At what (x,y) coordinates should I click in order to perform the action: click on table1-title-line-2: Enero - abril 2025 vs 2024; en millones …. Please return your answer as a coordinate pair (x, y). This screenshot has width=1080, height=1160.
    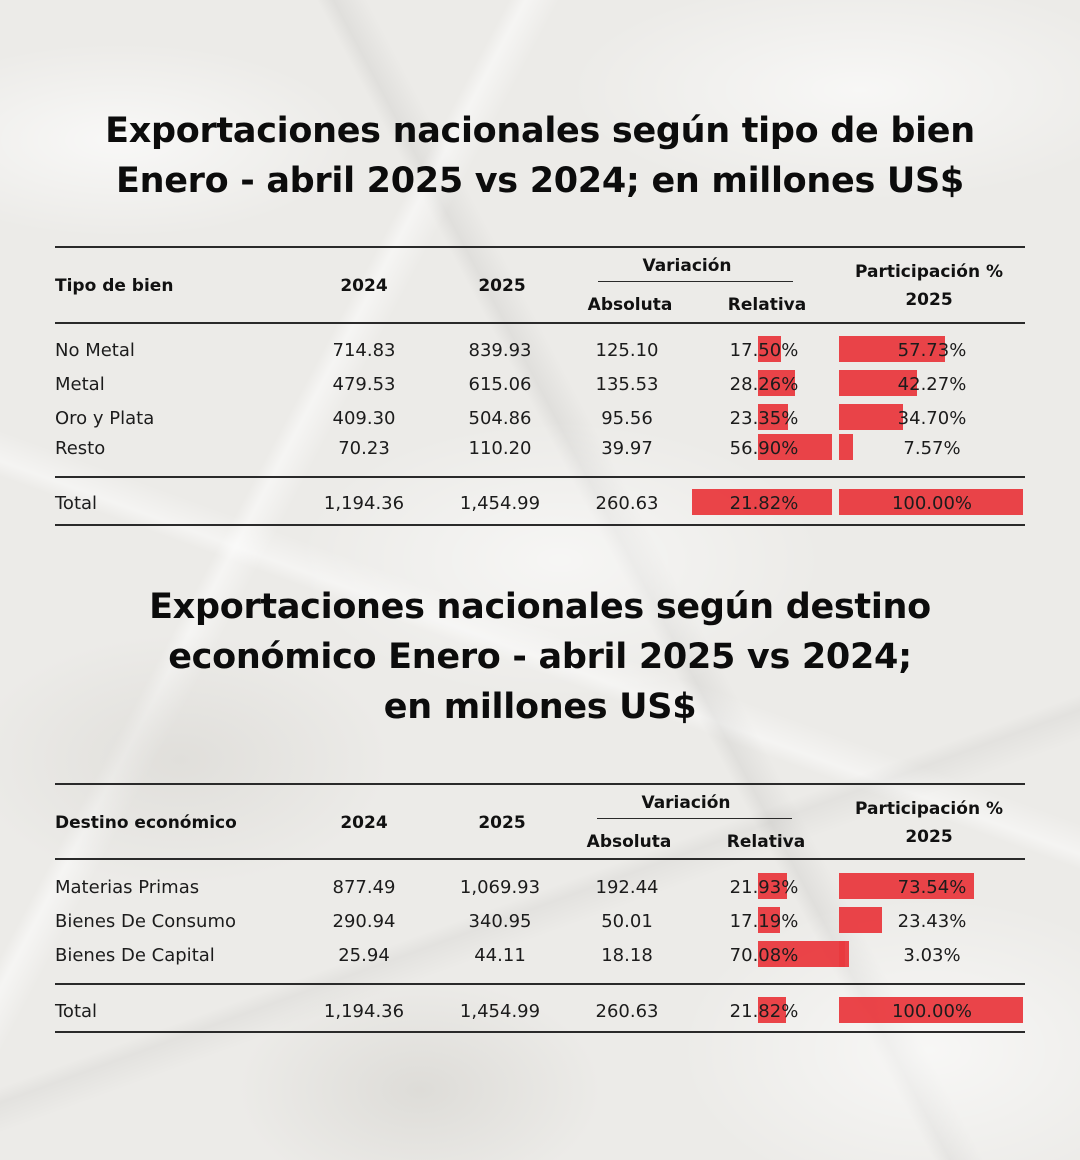
    Looking at the image, I should click on (539, 181).